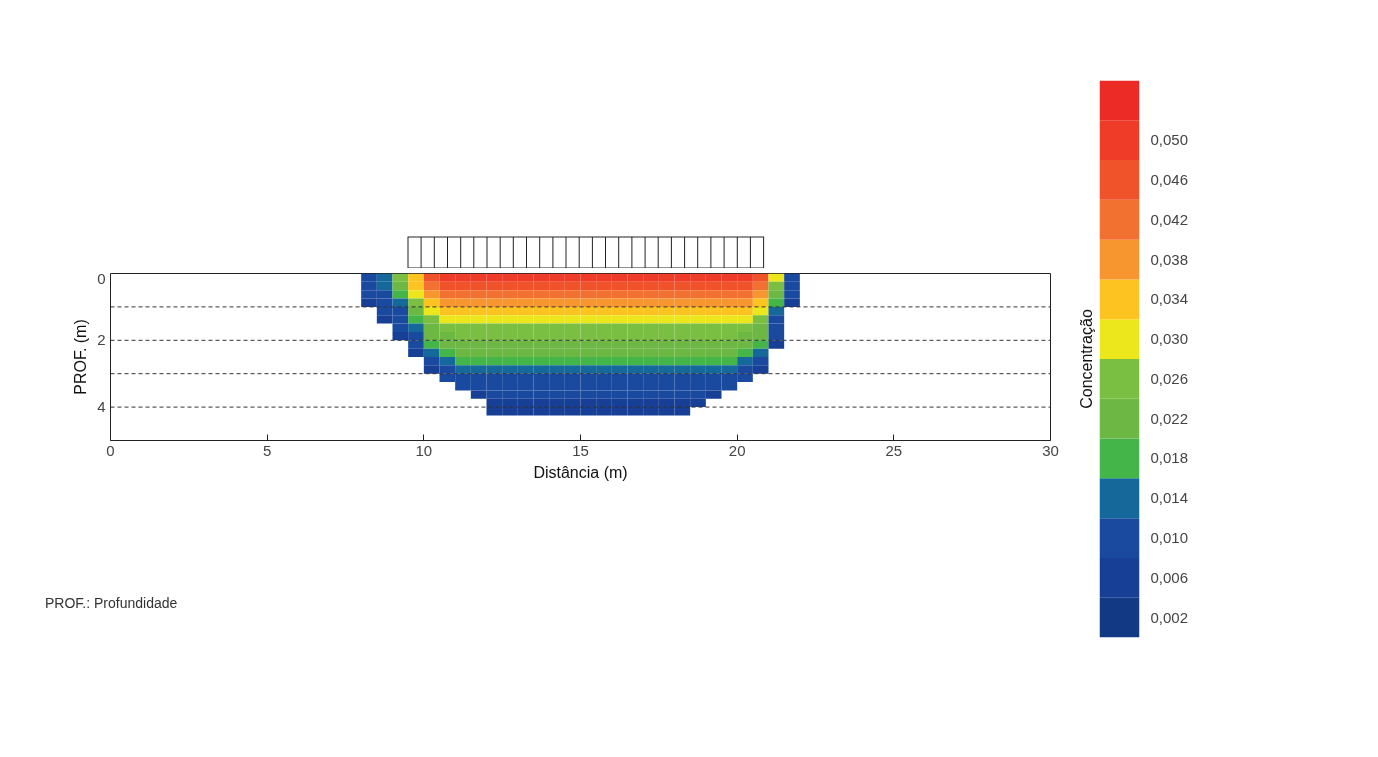 The height and width of the screenshot is (757, 1378). Describe the element at coordinates (267, 450) in the screenshot. I see `x-tick-label: 5` at that location.